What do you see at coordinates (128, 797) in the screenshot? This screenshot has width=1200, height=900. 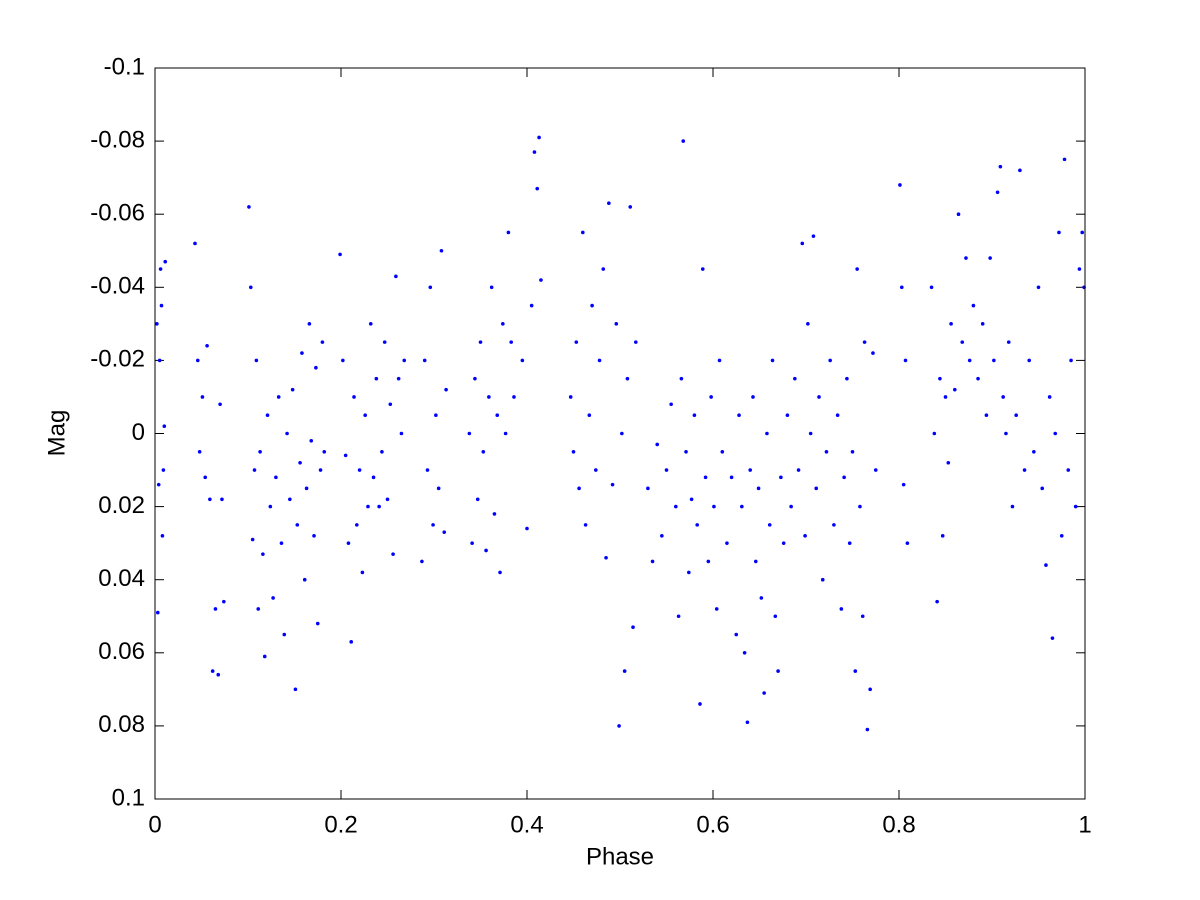 I see `y-tick-label: 0.1` at bounding box center [128, 797].